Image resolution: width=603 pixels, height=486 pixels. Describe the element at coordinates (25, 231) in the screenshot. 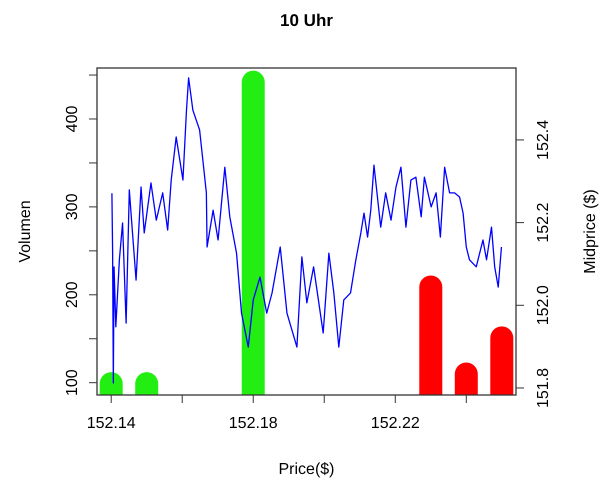

I see `y-axis-title: Volumen` at that location.